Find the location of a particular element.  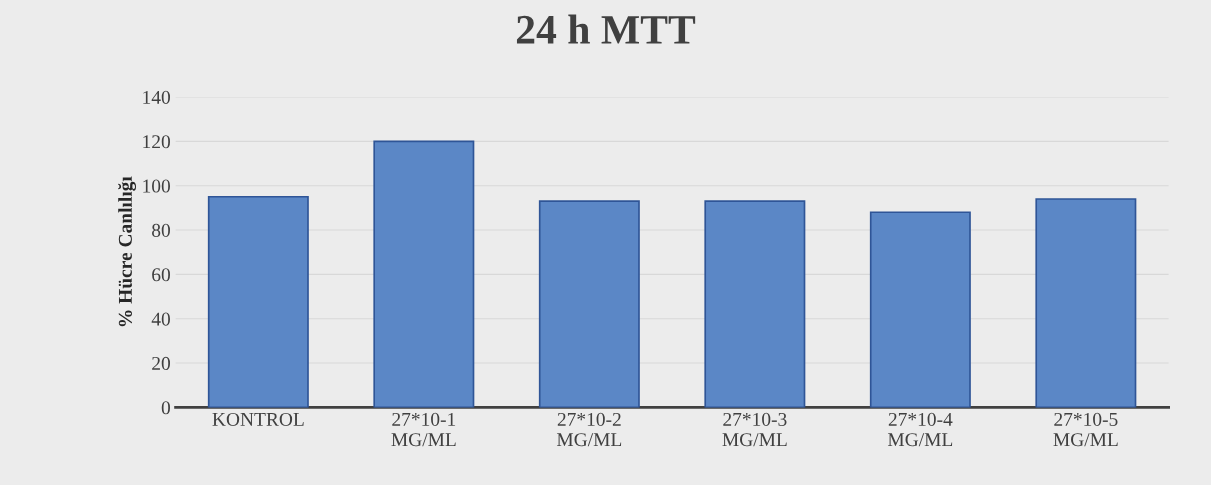

x-tick-label: 27*10-3 MG/ML is located at coordinates (754, 429).